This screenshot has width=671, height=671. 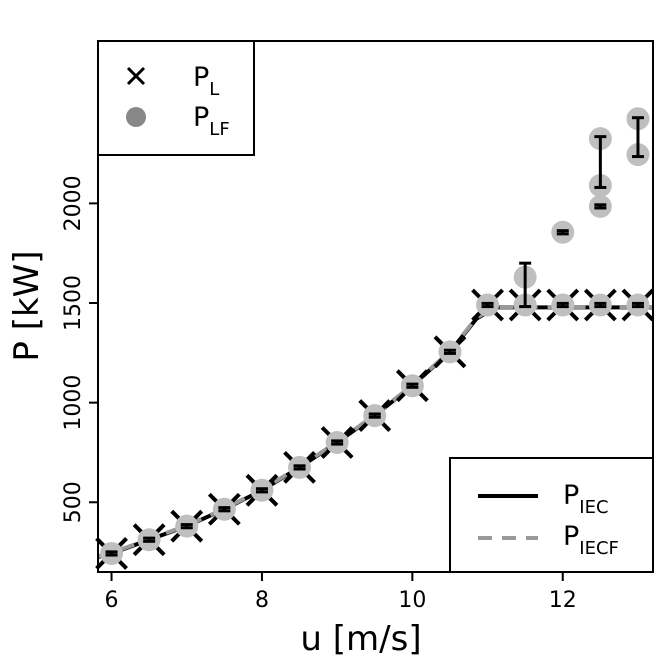 What do you see at coordinates (593, 507) in the screenshot?
I see `legend-label-piec-sub: IEC` at bounding box center [593, 507].